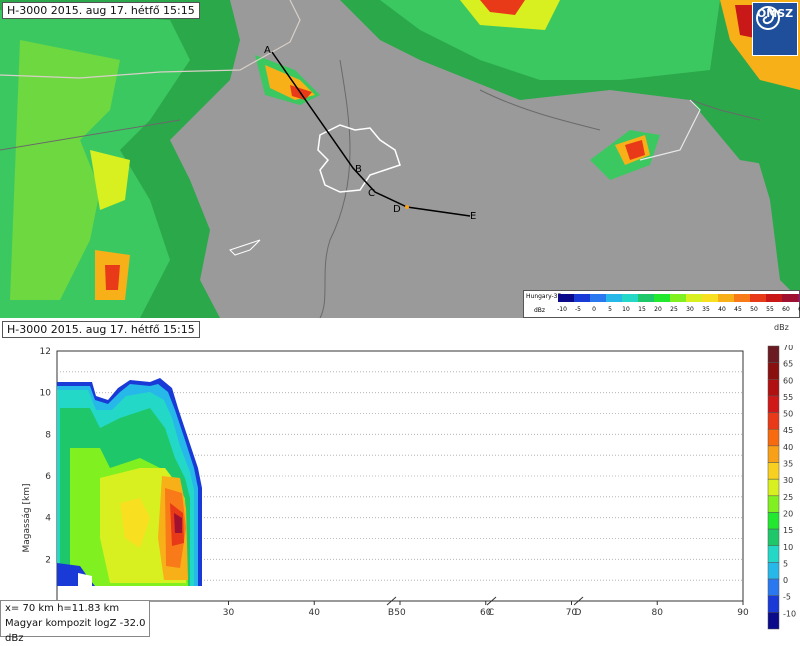 The height and width of the screenshot is (646, 800). I want to click on legend-region: Hungary-3D, so click(544, 296).